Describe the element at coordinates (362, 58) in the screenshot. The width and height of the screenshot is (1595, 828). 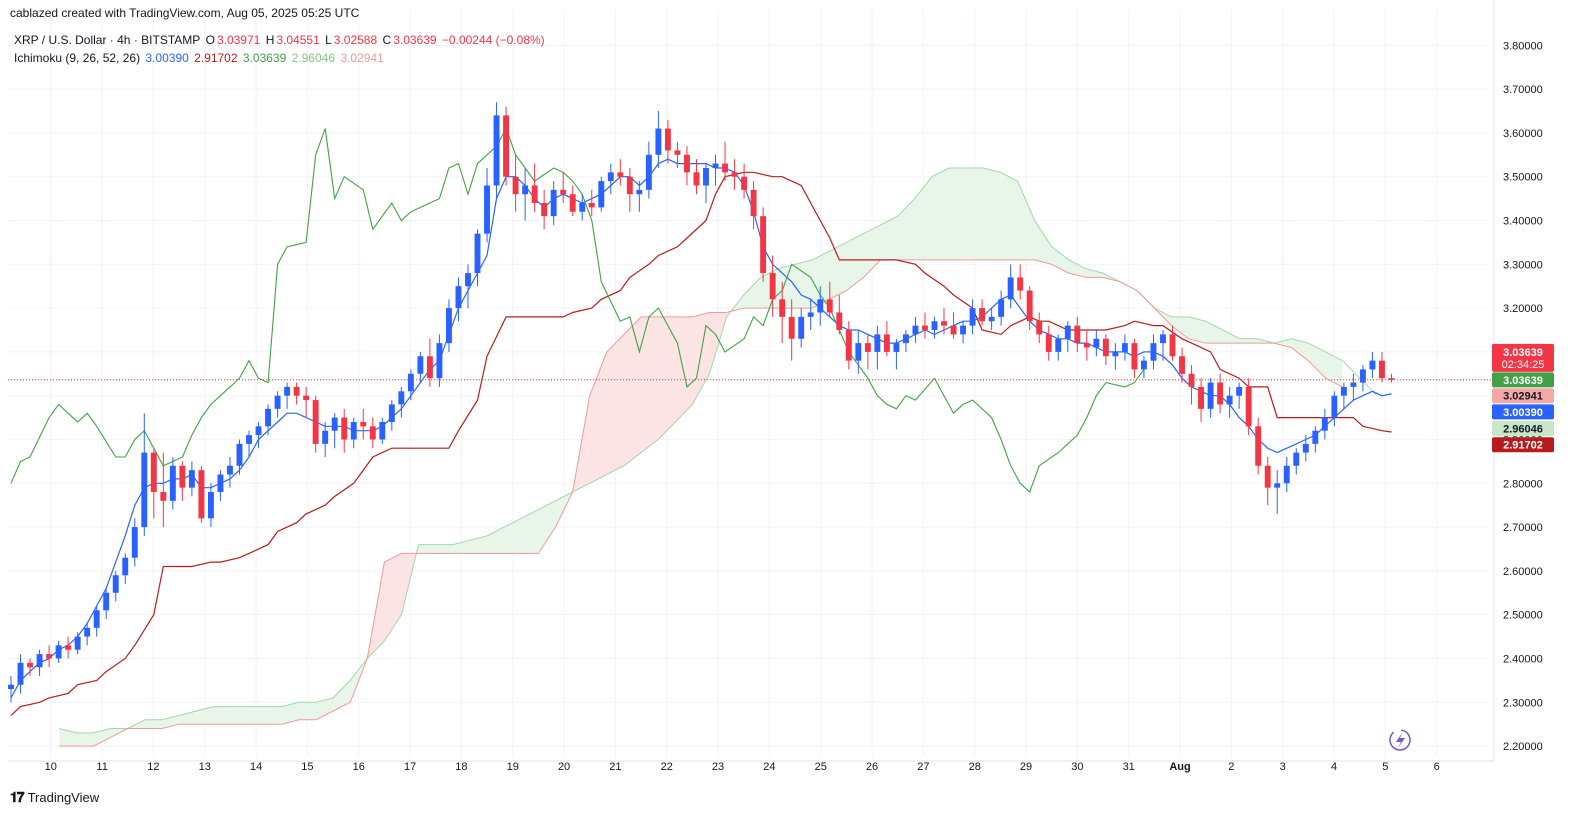
I see `span-b-value: 3.02941` at that location.